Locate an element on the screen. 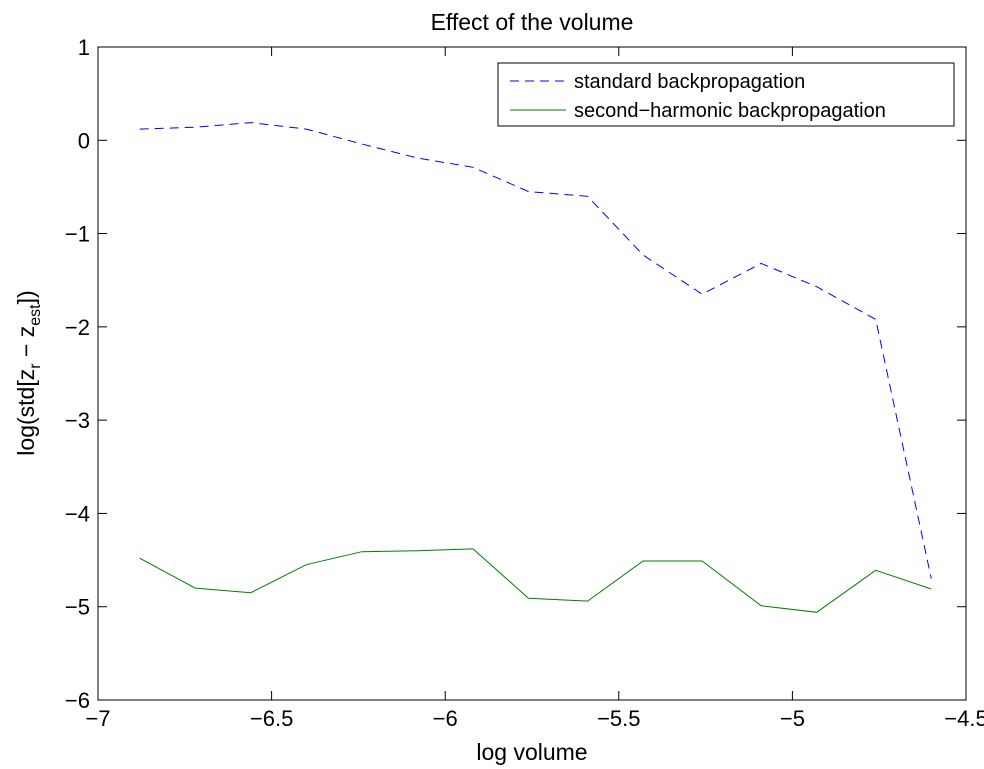 This screenshot has width=984, height=769. x-tick-label: −7 is located at coordinates (97, 718).